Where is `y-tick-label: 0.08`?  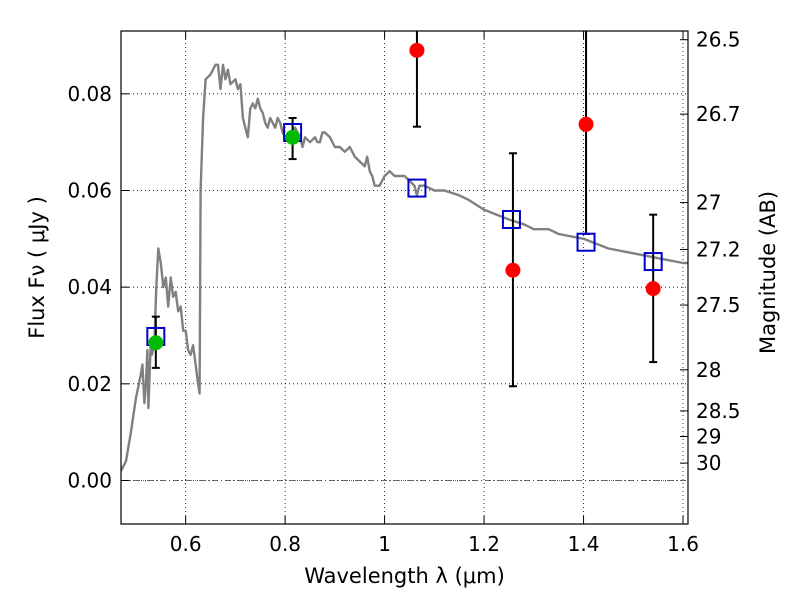 y-tick-label: 0.08 is located at coordinates (89, 94).